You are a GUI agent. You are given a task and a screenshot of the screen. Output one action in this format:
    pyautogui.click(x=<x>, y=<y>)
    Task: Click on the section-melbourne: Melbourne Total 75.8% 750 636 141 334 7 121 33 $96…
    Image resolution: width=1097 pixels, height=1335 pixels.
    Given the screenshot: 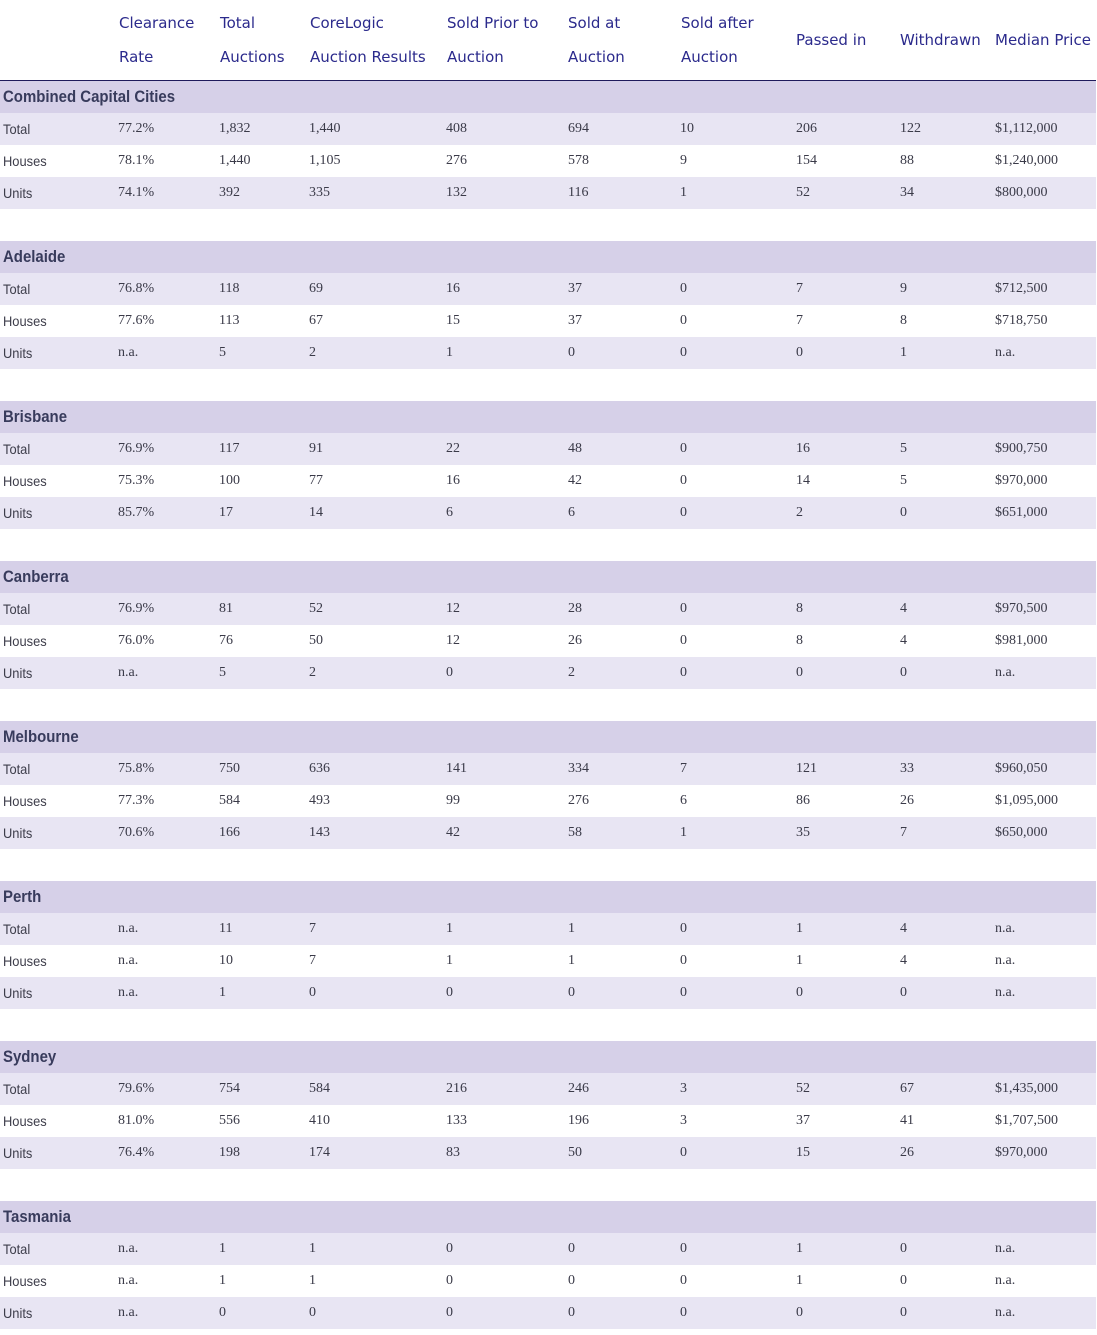 What is the action you would take?
    pyautogui.click(x=548, y=785)
    